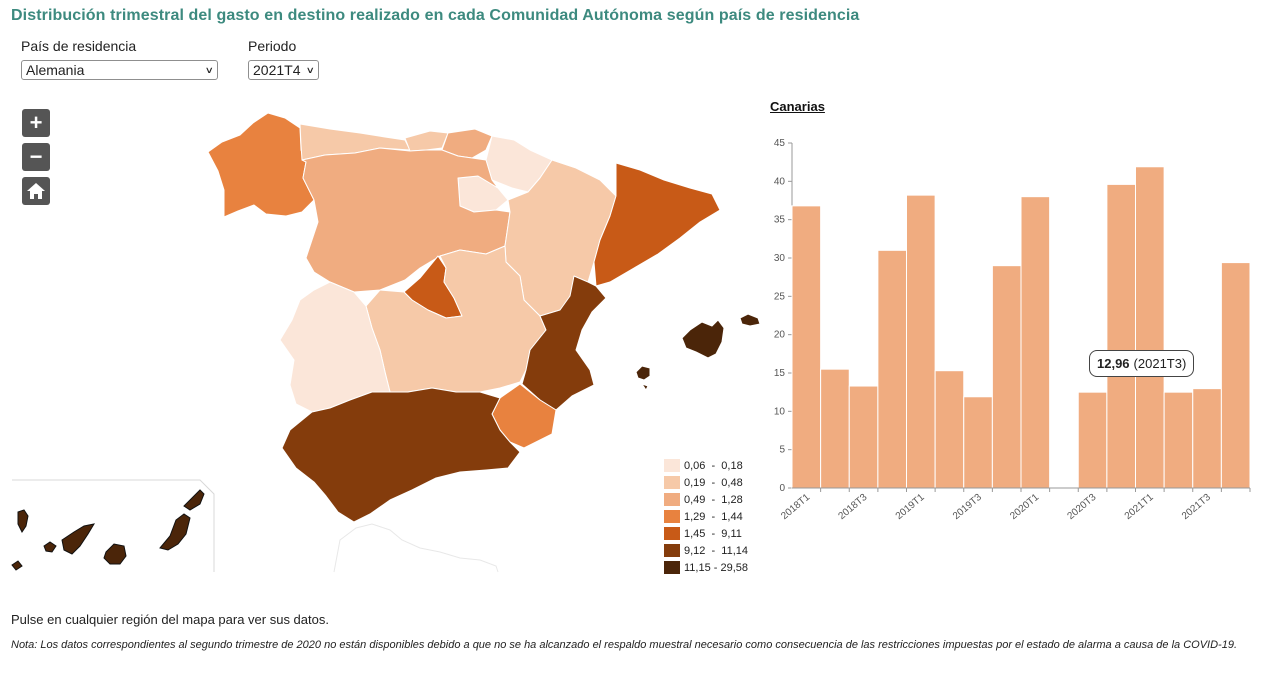  What do you see at coordinates (703, 339) in the screenshot?
I see `region-mallorca` at bounding box center [703, 339].